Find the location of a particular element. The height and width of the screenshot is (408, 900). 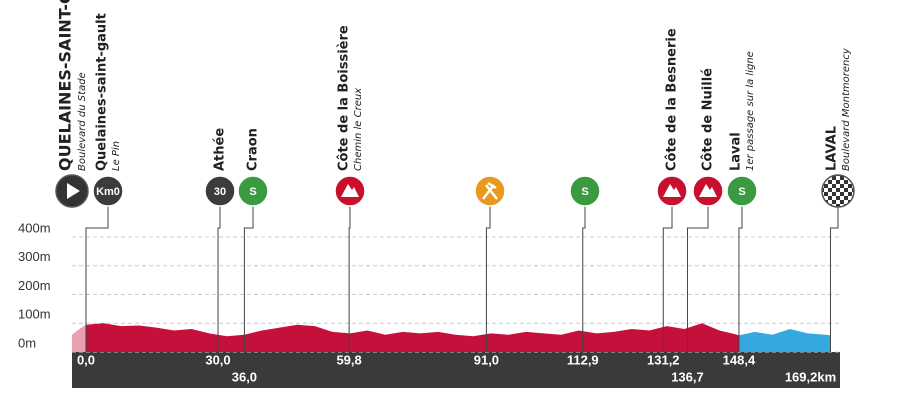

waypoint-name: Côte de la Boissière is located at coordinates (344, 98).